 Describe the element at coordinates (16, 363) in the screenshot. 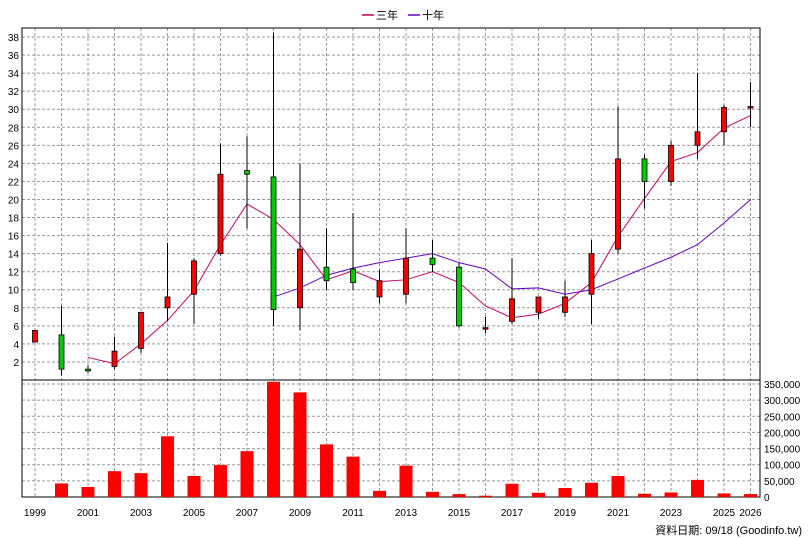

I see `price-tick-label: 2` at that location.